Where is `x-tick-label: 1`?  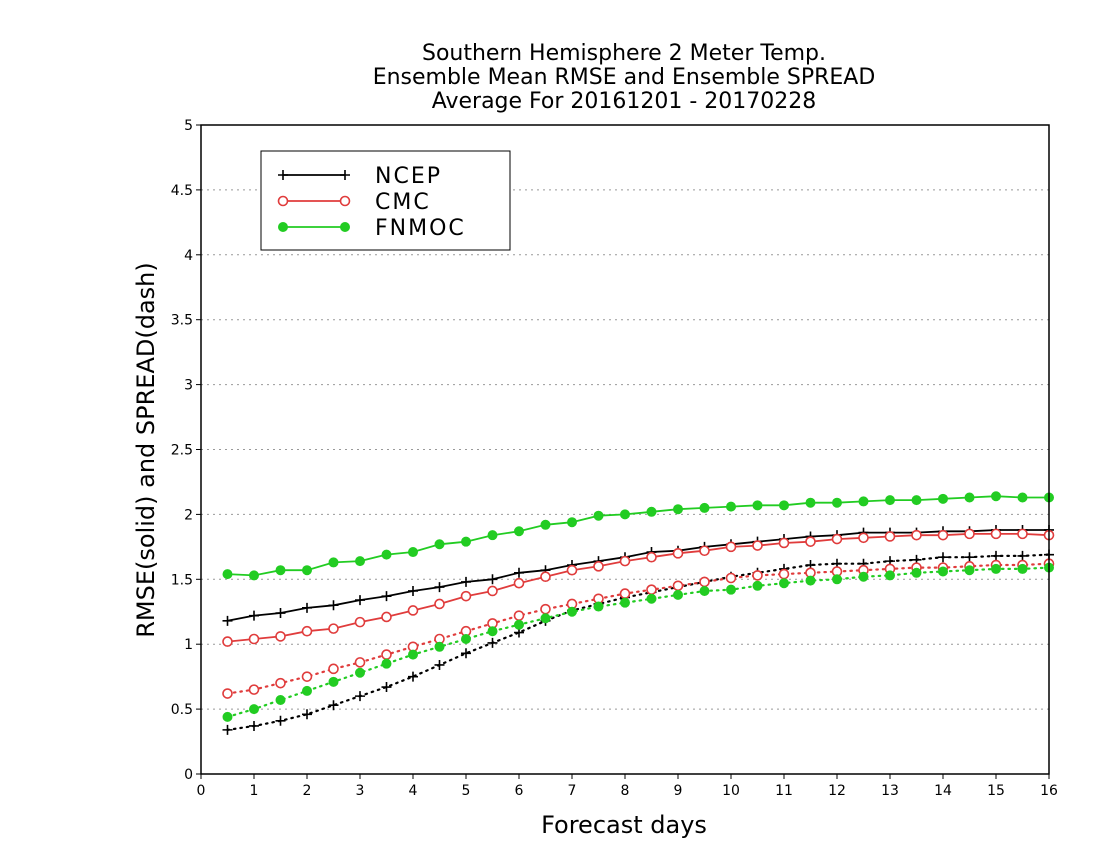
x-tick-label: 1 is located at coordinates (254, 791).